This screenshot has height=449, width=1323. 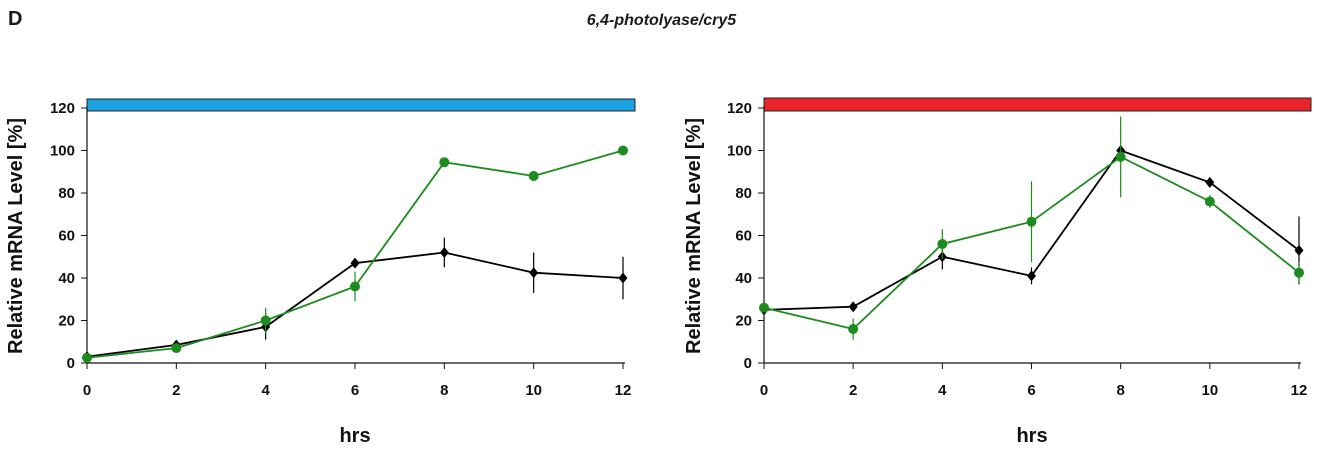 What do you see at coordinates (661, 20) in the screenshot?
I see `figure-title: 6,4-photolyase/cry5` at bounding box center [661, 20].